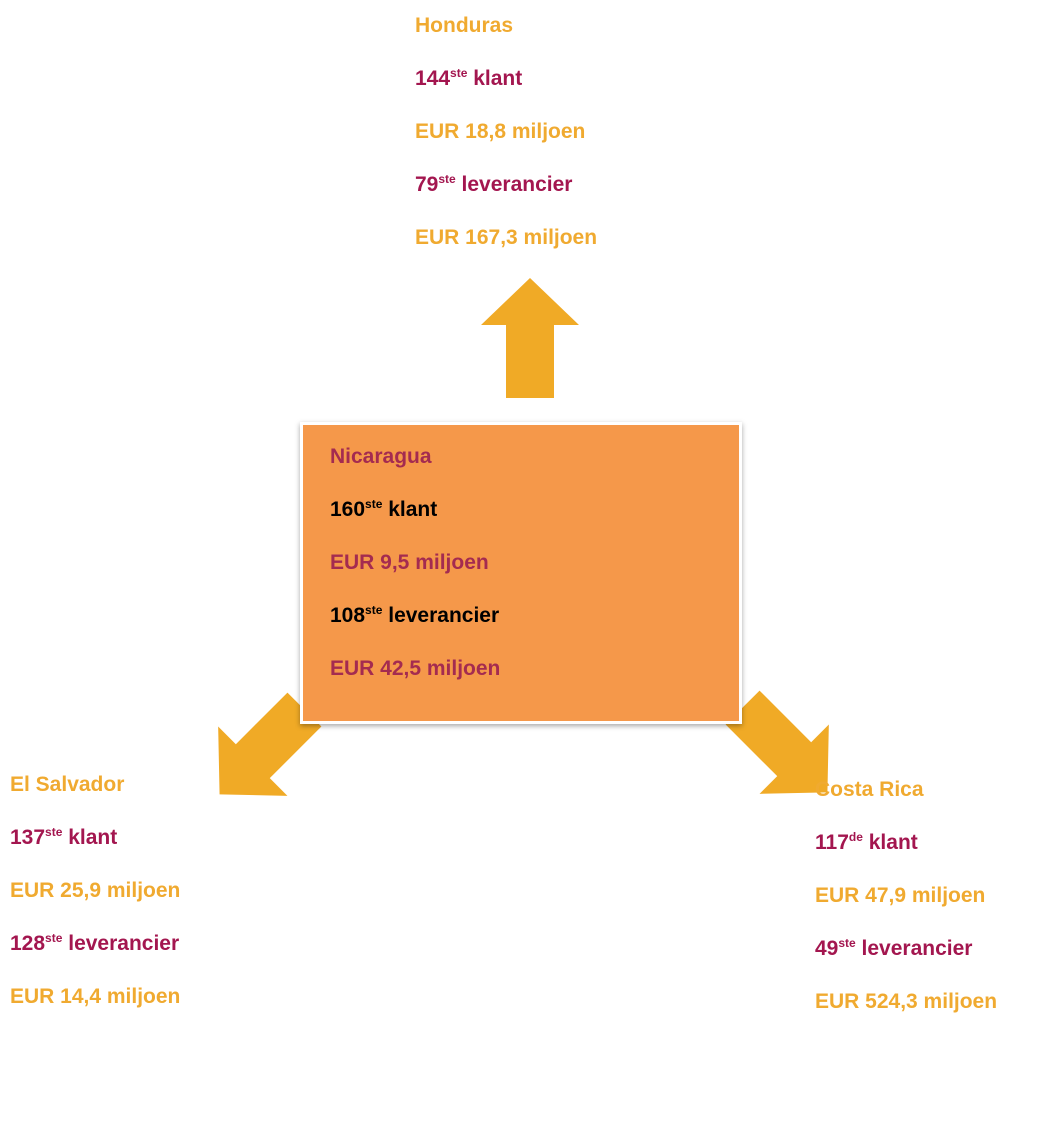 This screenshot has width=1050, height=1126. Describe the element at coordinates (270, 744) in the screenshot. I see `arrow-down-left` at that location.